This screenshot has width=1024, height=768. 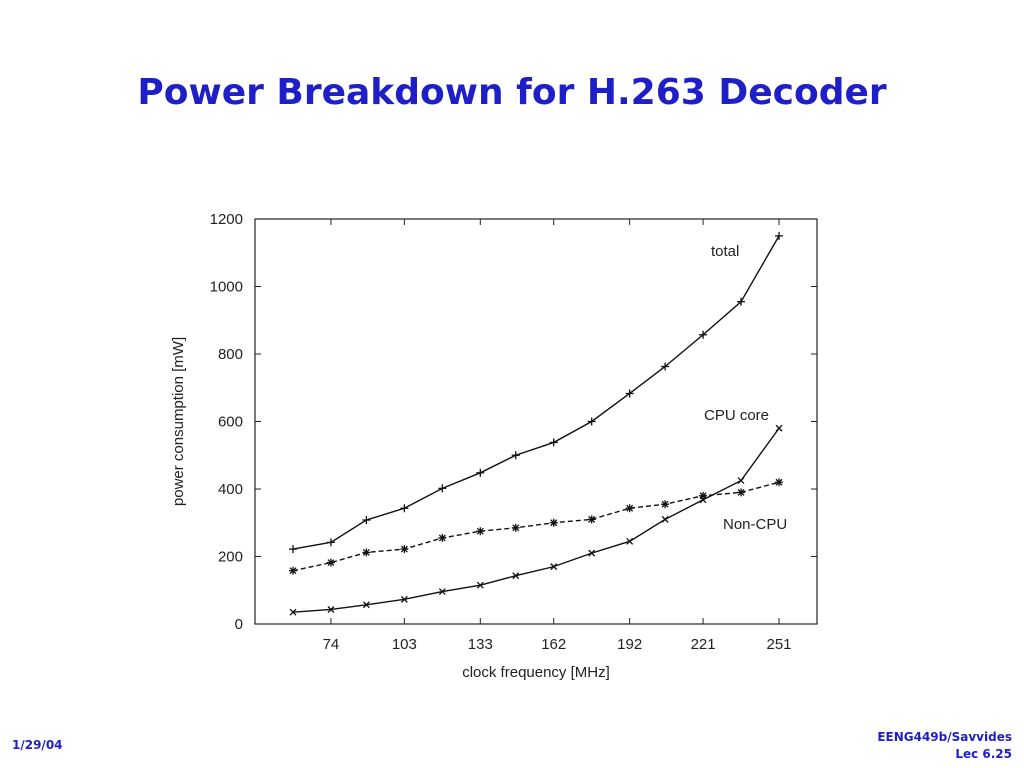 I want to click on y-axis-label: power consumption [mW], so click(x=178, y=421).